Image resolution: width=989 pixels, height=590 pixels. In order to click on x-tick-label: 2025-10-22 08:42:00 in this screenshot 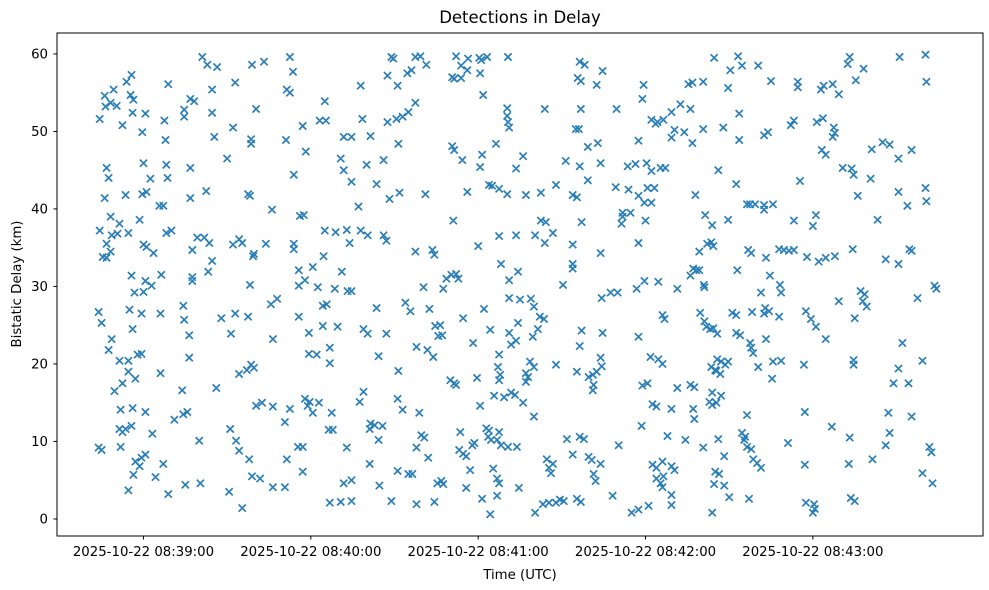, I will do `click(645, 552)`.